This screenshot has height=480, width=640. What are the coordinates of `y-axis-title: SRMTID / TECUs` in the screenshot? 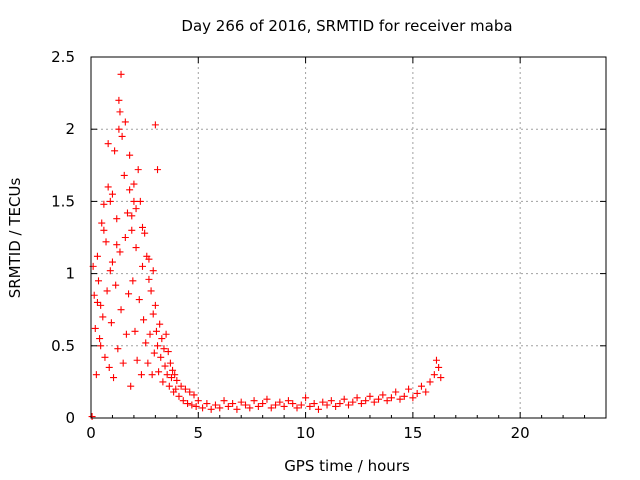 It's located at (15, 238).